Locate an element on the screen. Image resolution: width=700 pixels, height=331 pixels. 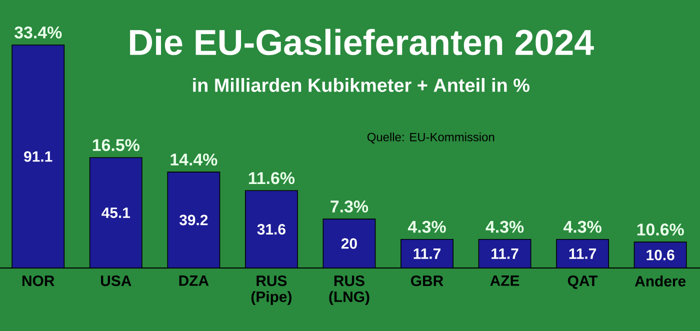
x-tick-label: RUS (LNG) is located at coordinates (349, 290).